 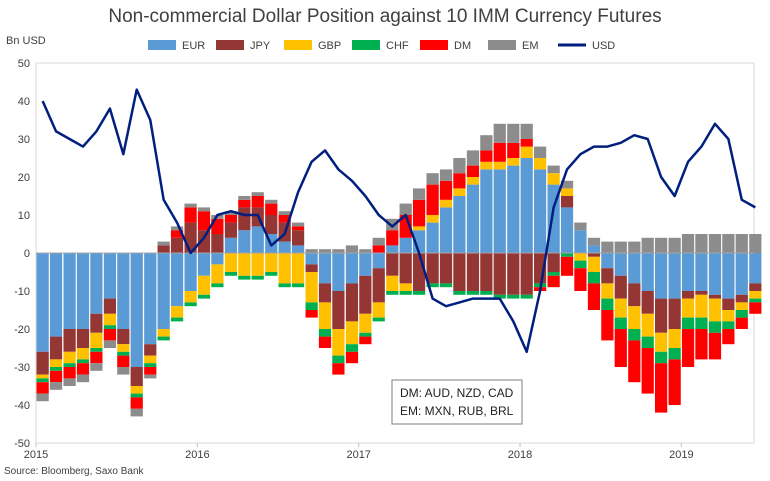 I want to click on x-tick-label: 2015, so click(x=36, y=455).